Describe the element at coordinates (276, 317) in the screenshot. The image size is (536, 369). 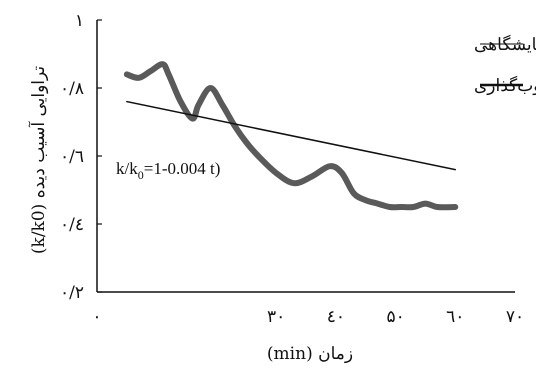
I see `x-tick-label: ۳۰` at that location.